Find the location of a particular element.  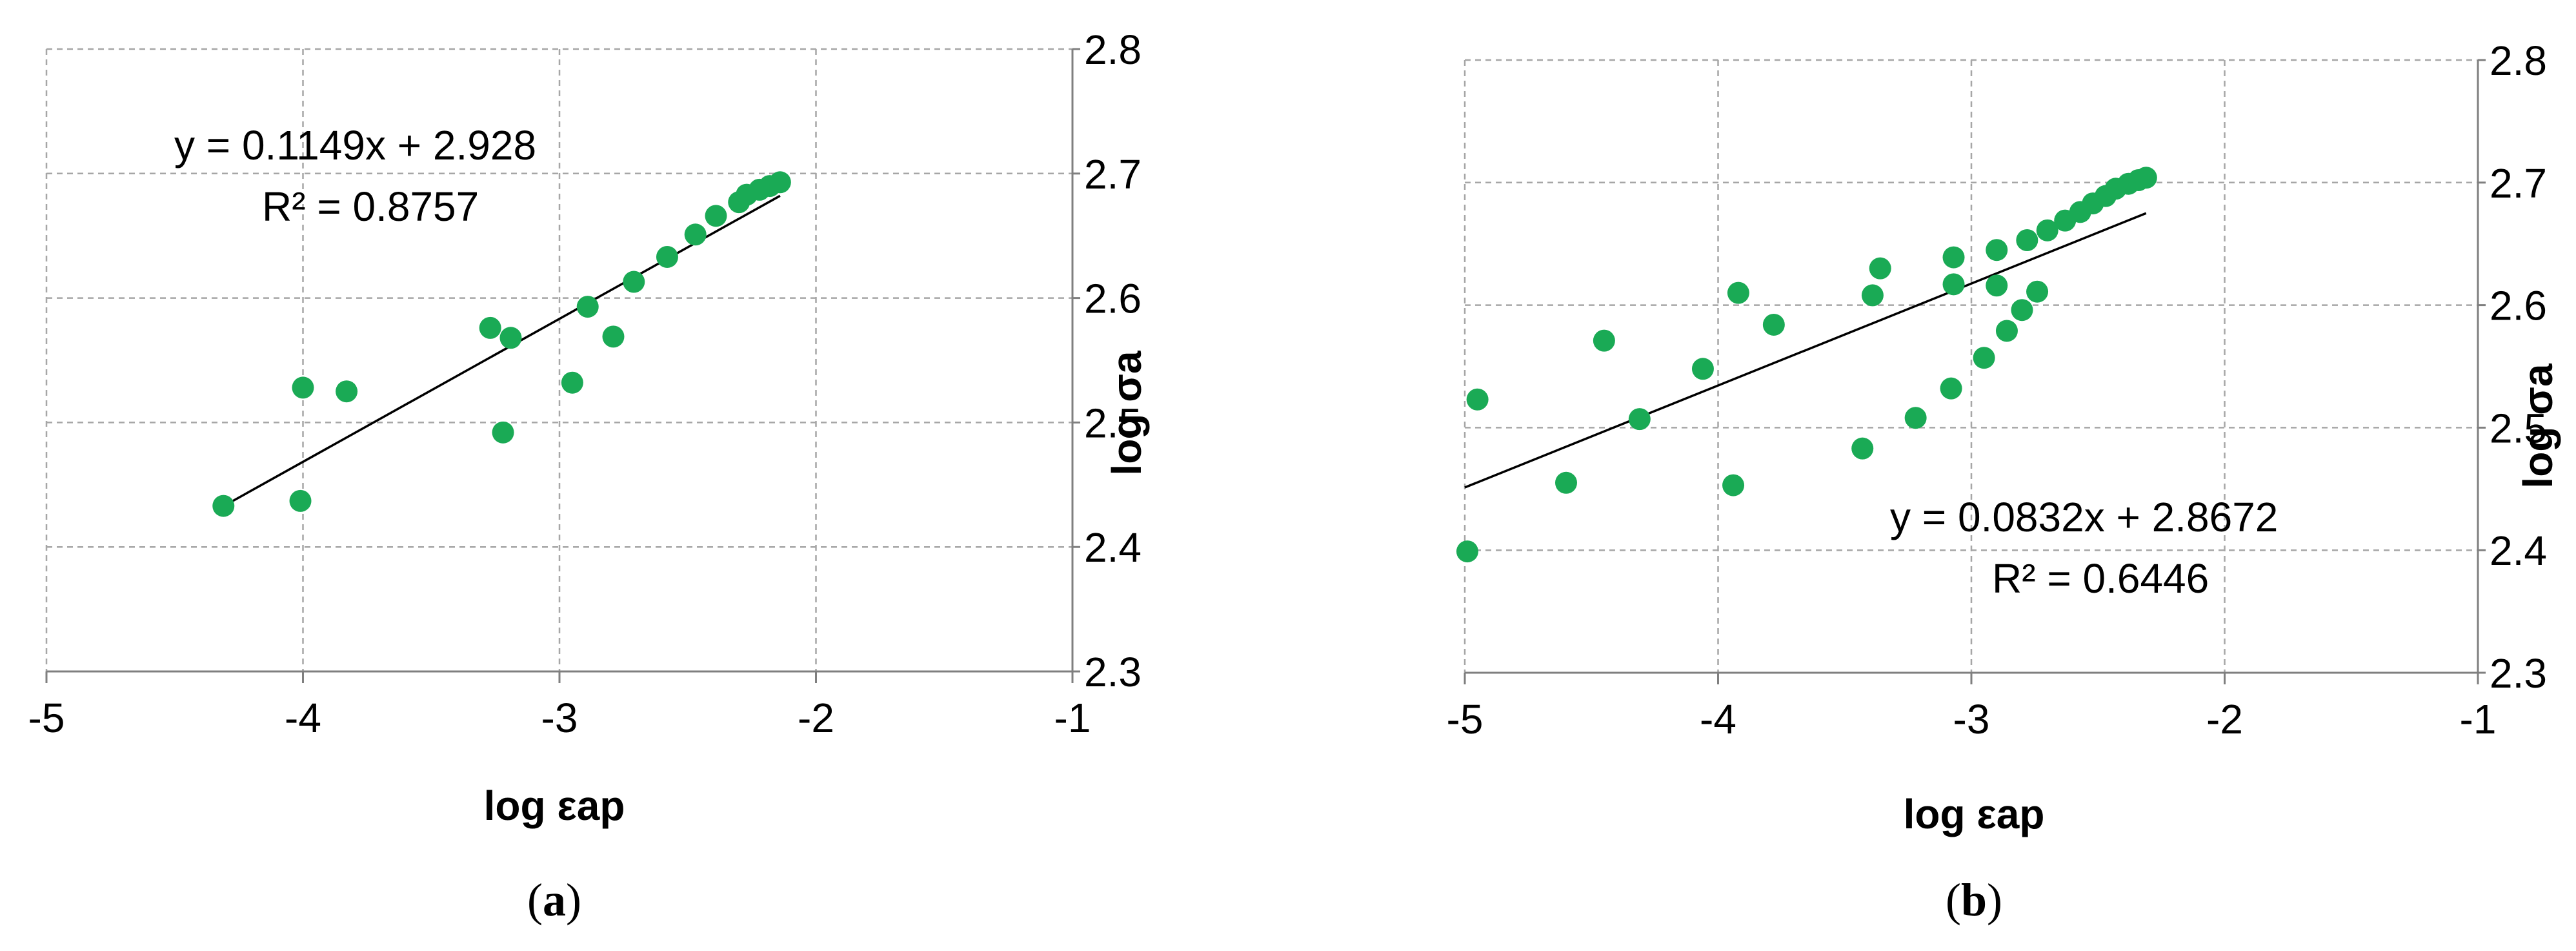

panel-letter: b is located at coordinates (1974, 900).